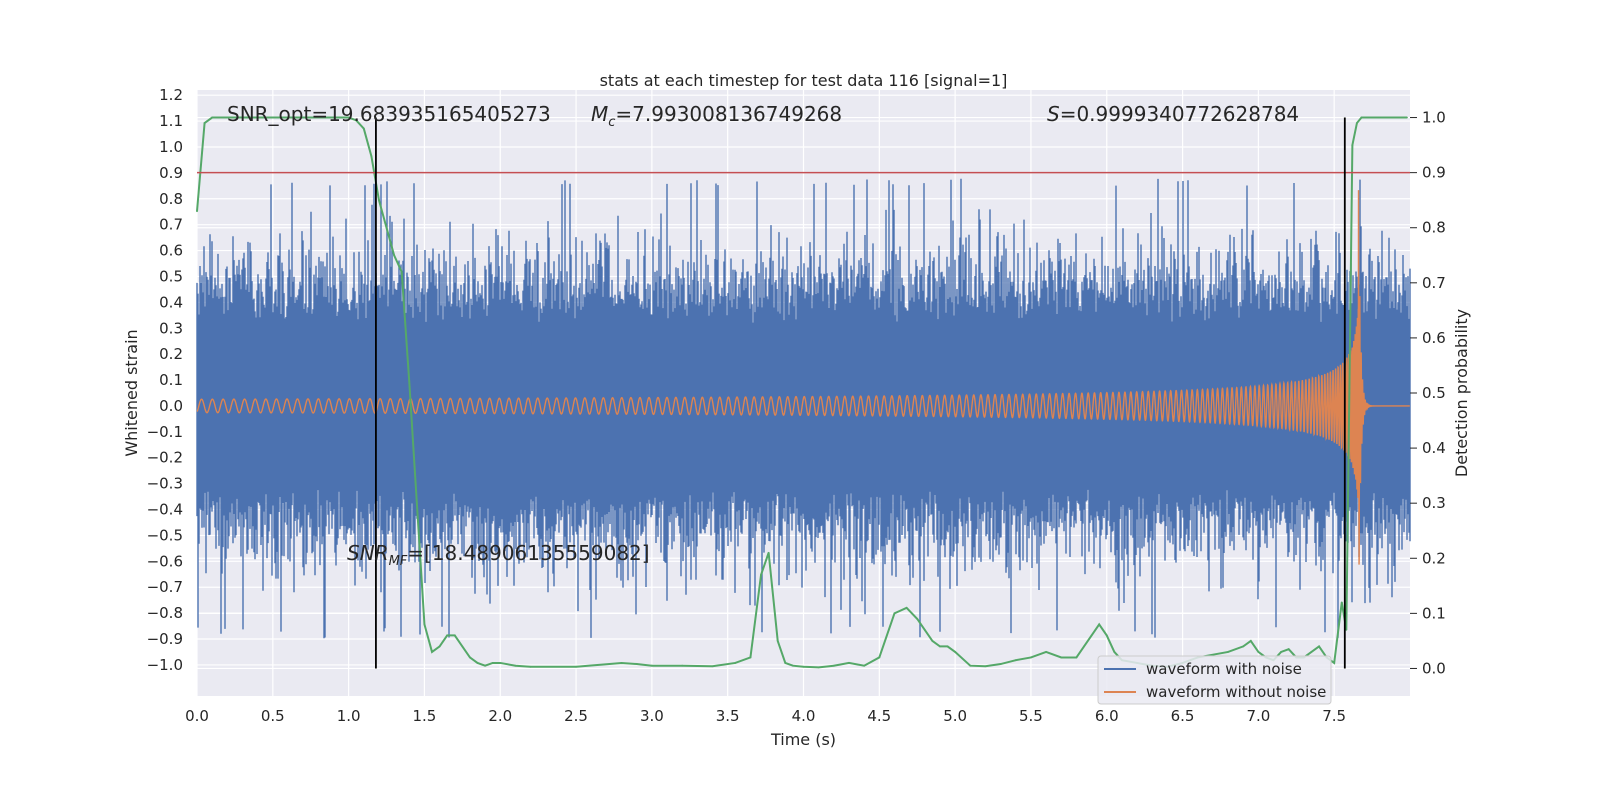  What do you see at coordinates (599, 114) in the screenshot?
I see `mc-symbol: M` at bounding box center [599, 114].